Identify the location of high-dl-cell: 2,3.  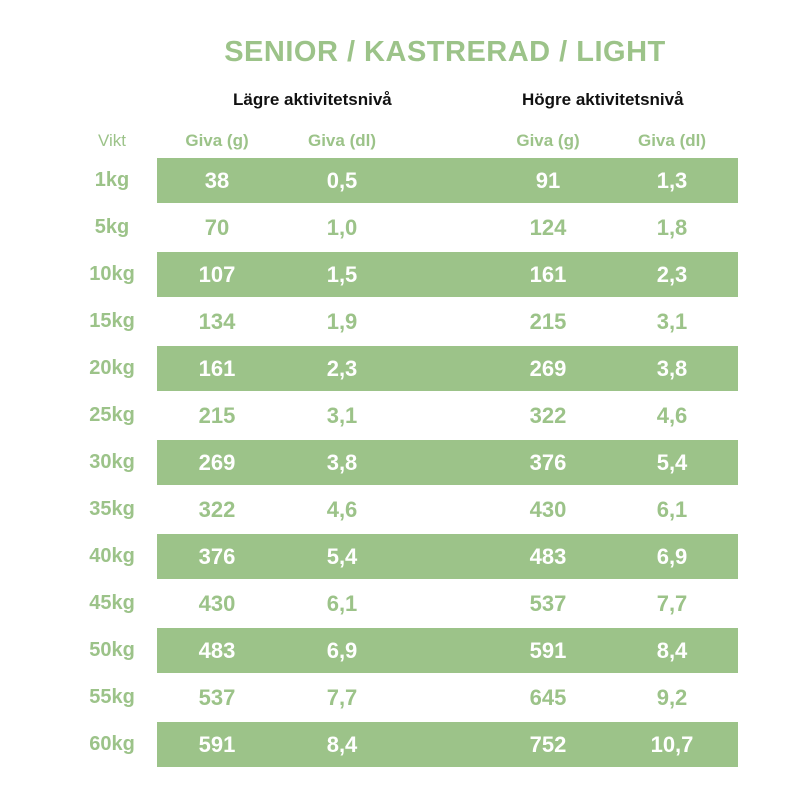
(672, 274).